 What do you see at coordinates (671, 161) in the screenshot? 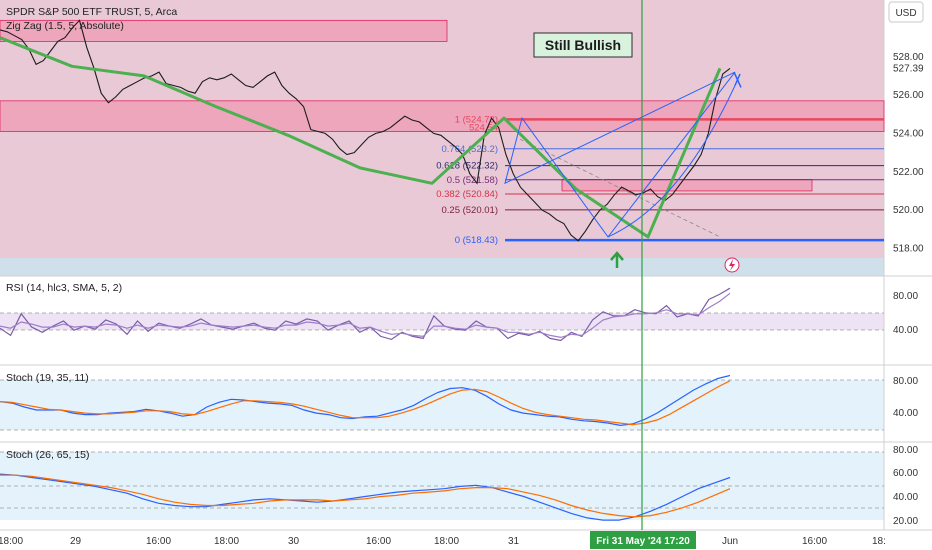
I see `pattern-curve` at bounding box center [671, 161].